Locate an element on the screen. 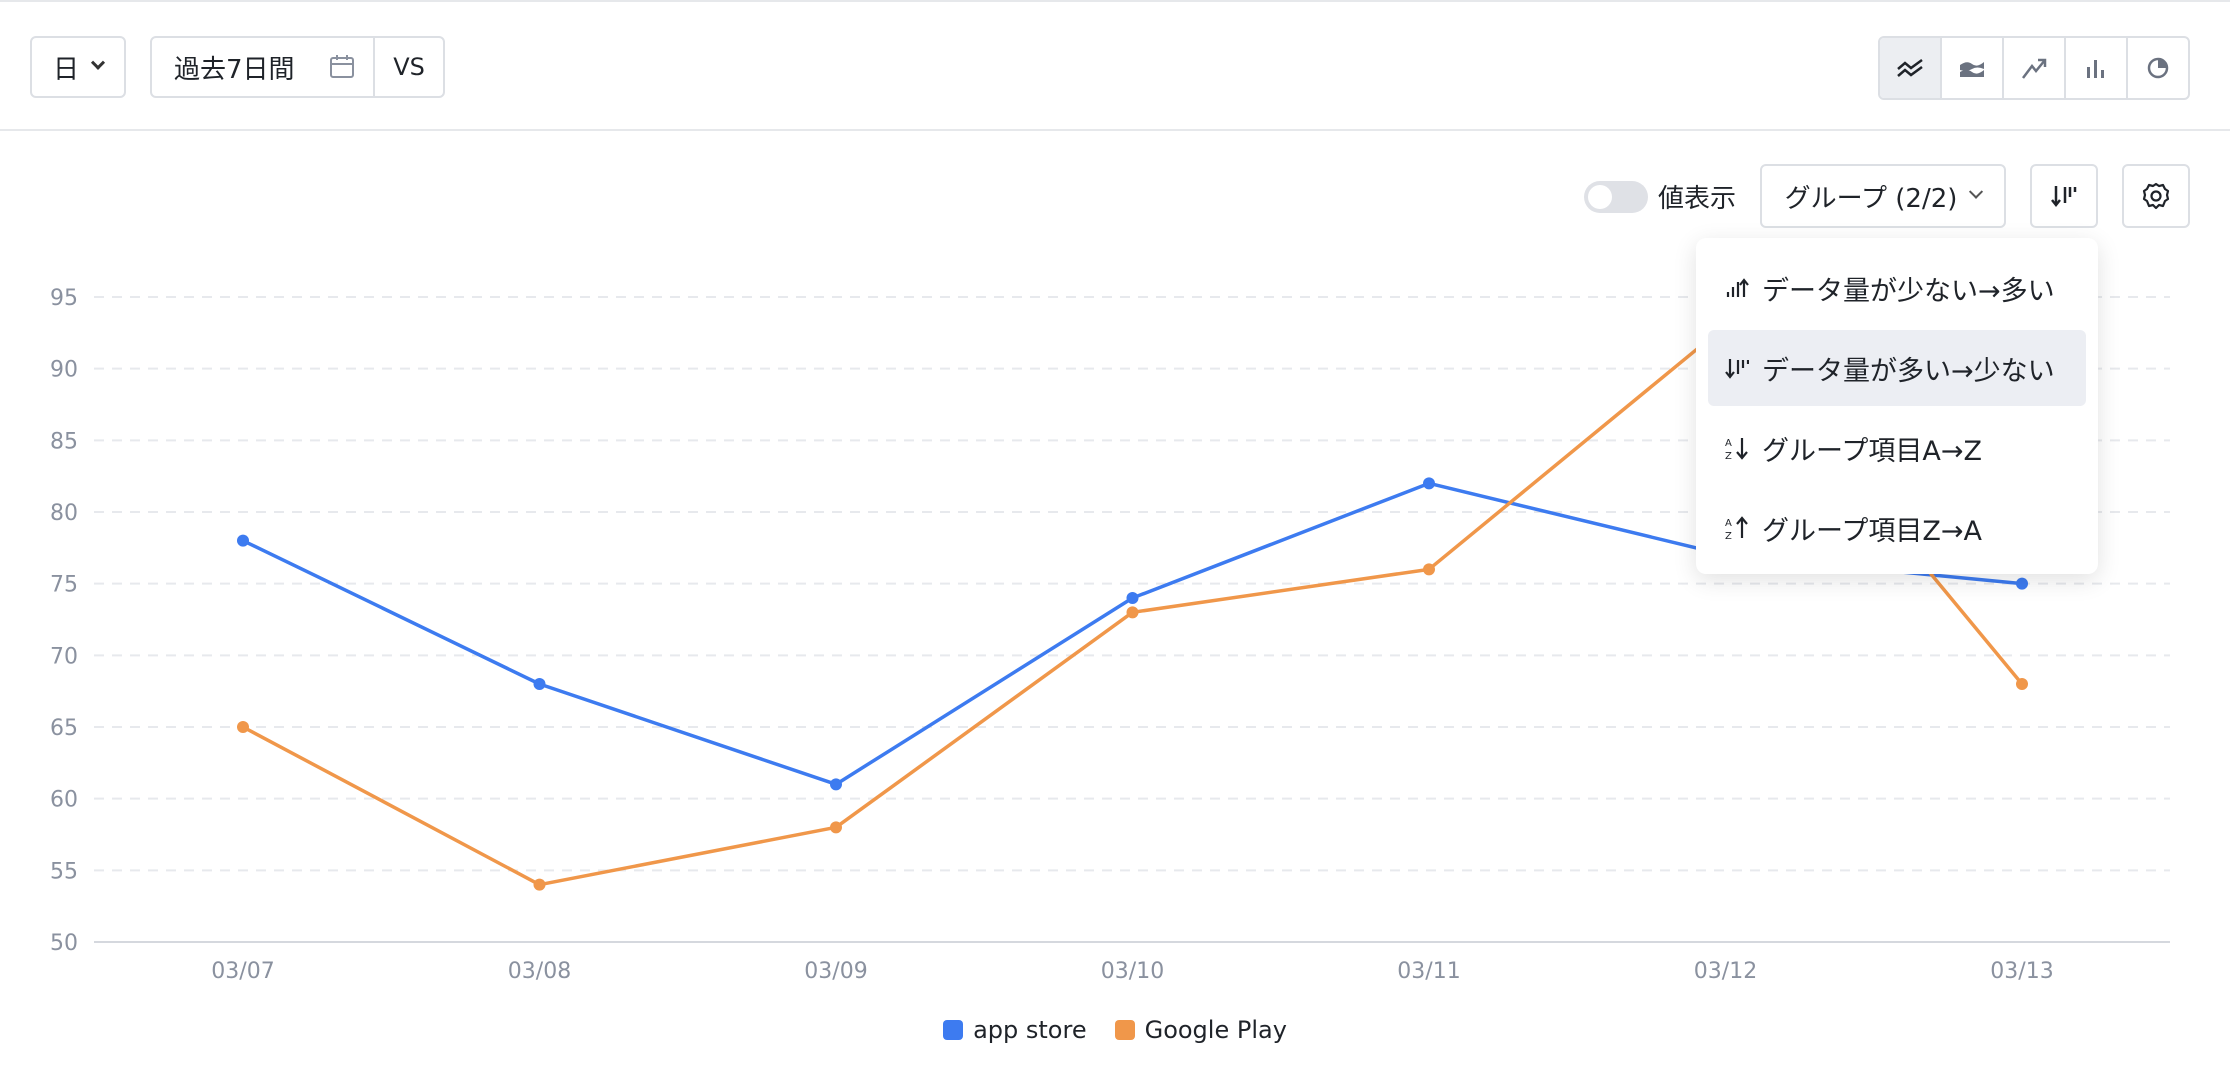  x-tick-label: 03/09 is located at coordinates (835, 971).